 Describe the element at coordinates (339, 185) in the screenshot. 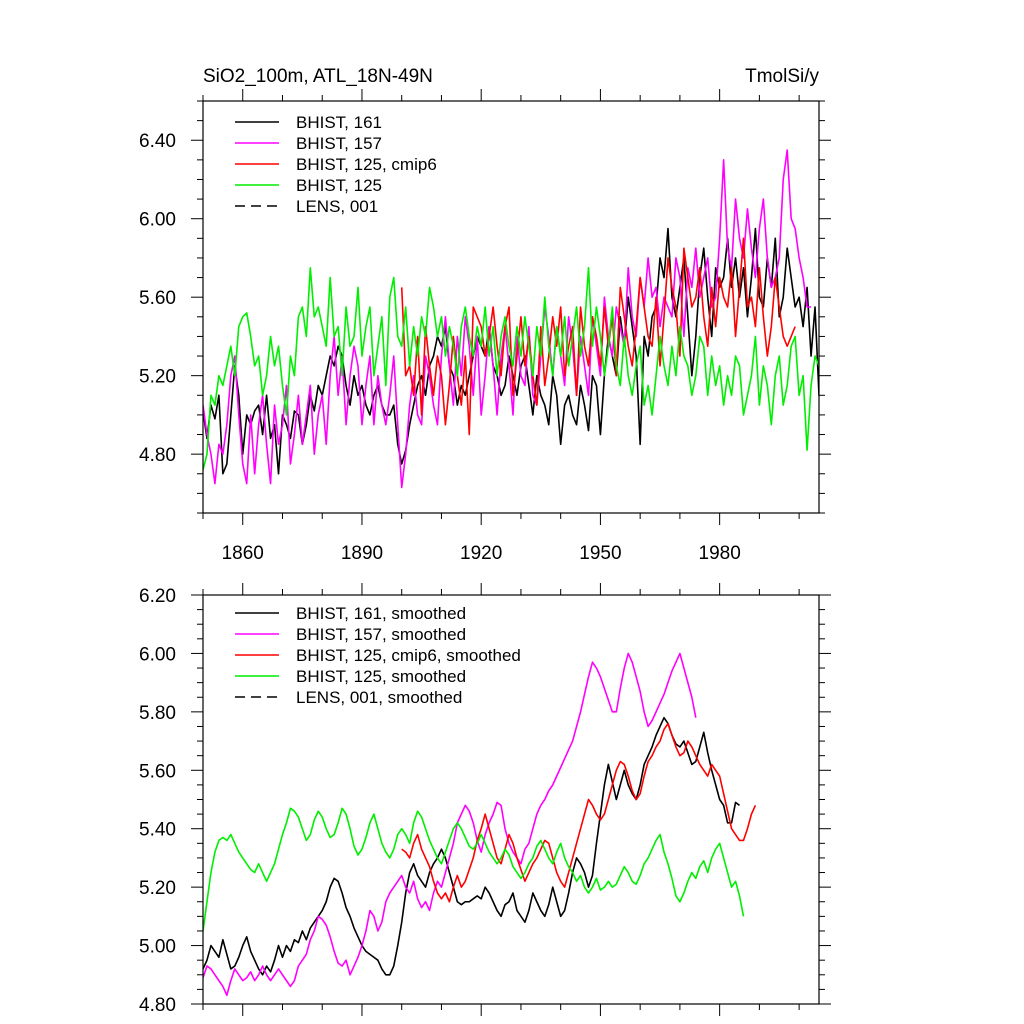

I see `top-legend-label: BHIST, 125` at that location.